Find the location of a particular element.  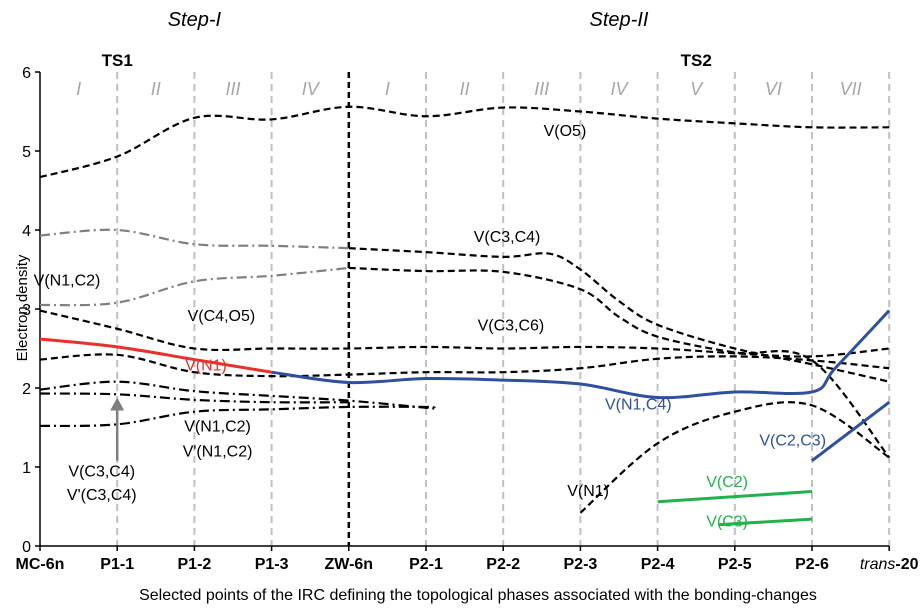

y-axis-title: Electron density is located at coordinates (22, 307).